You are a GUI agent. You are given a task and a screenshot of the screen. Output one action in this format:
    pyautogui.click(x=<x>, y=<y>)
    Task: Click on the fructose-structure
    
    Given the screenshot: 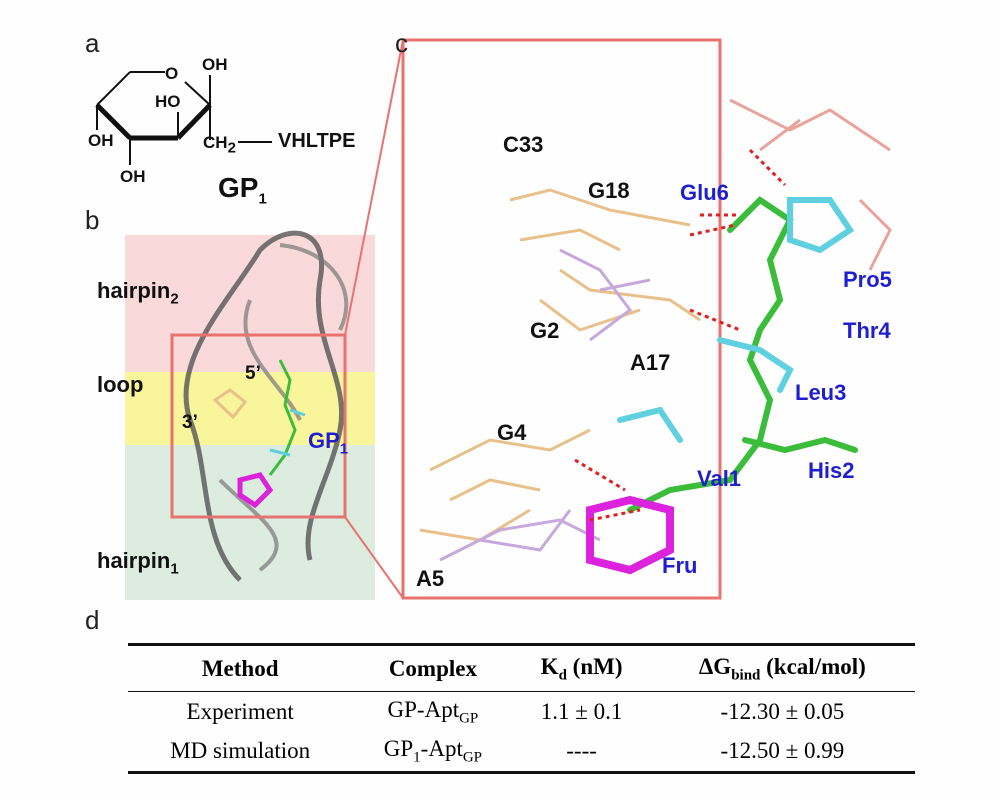 What is the action you would take?
    pyautogui.click(x=183, y=118)
    